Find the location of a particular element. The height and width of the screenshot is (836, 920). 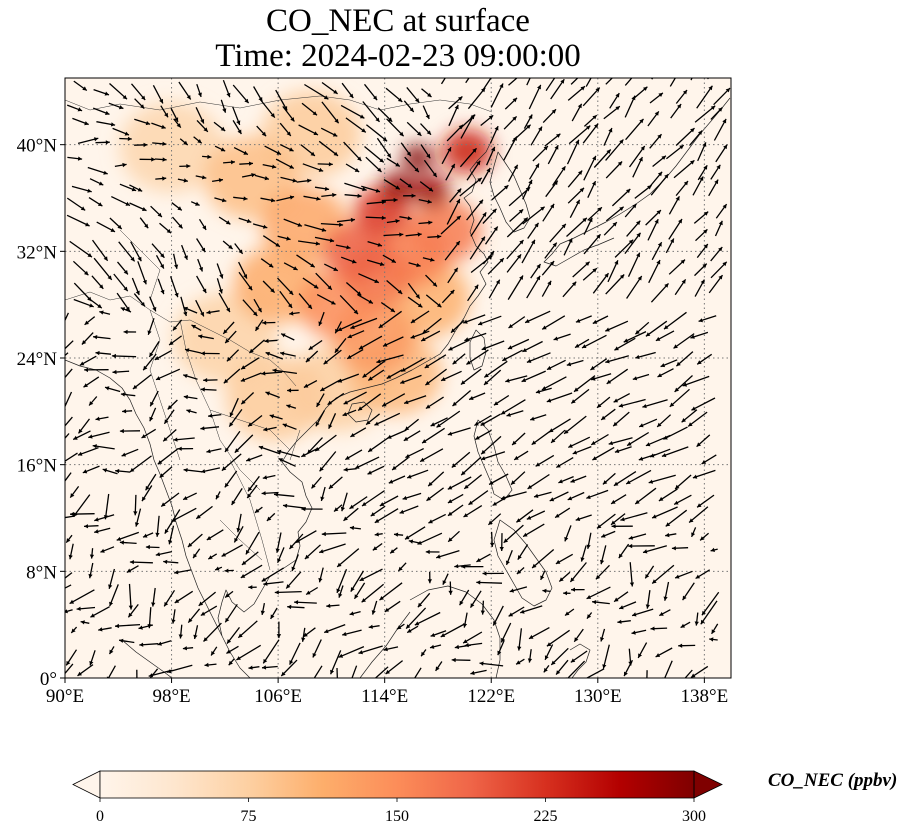

title-line-1: CO_NEC at surface is located at coordinates (398, 21).